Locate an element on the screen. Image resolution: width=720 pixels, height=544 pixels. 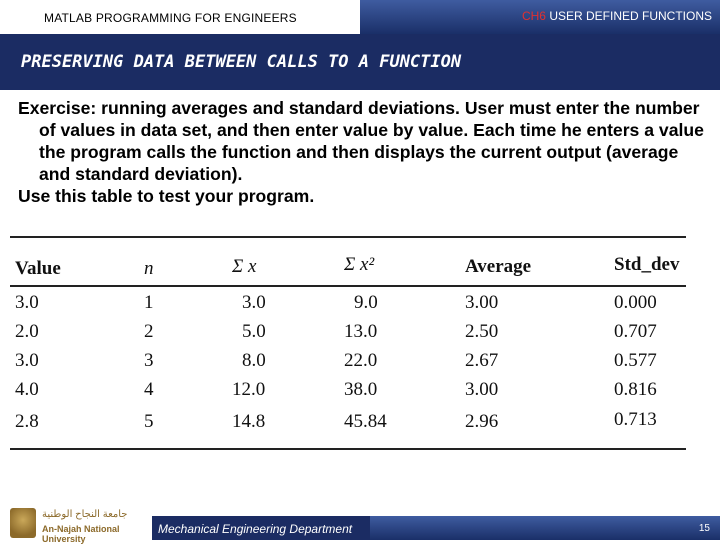
chapter-title: USER DEFINED FUNCTIONS is located at coordinates (630, 16).